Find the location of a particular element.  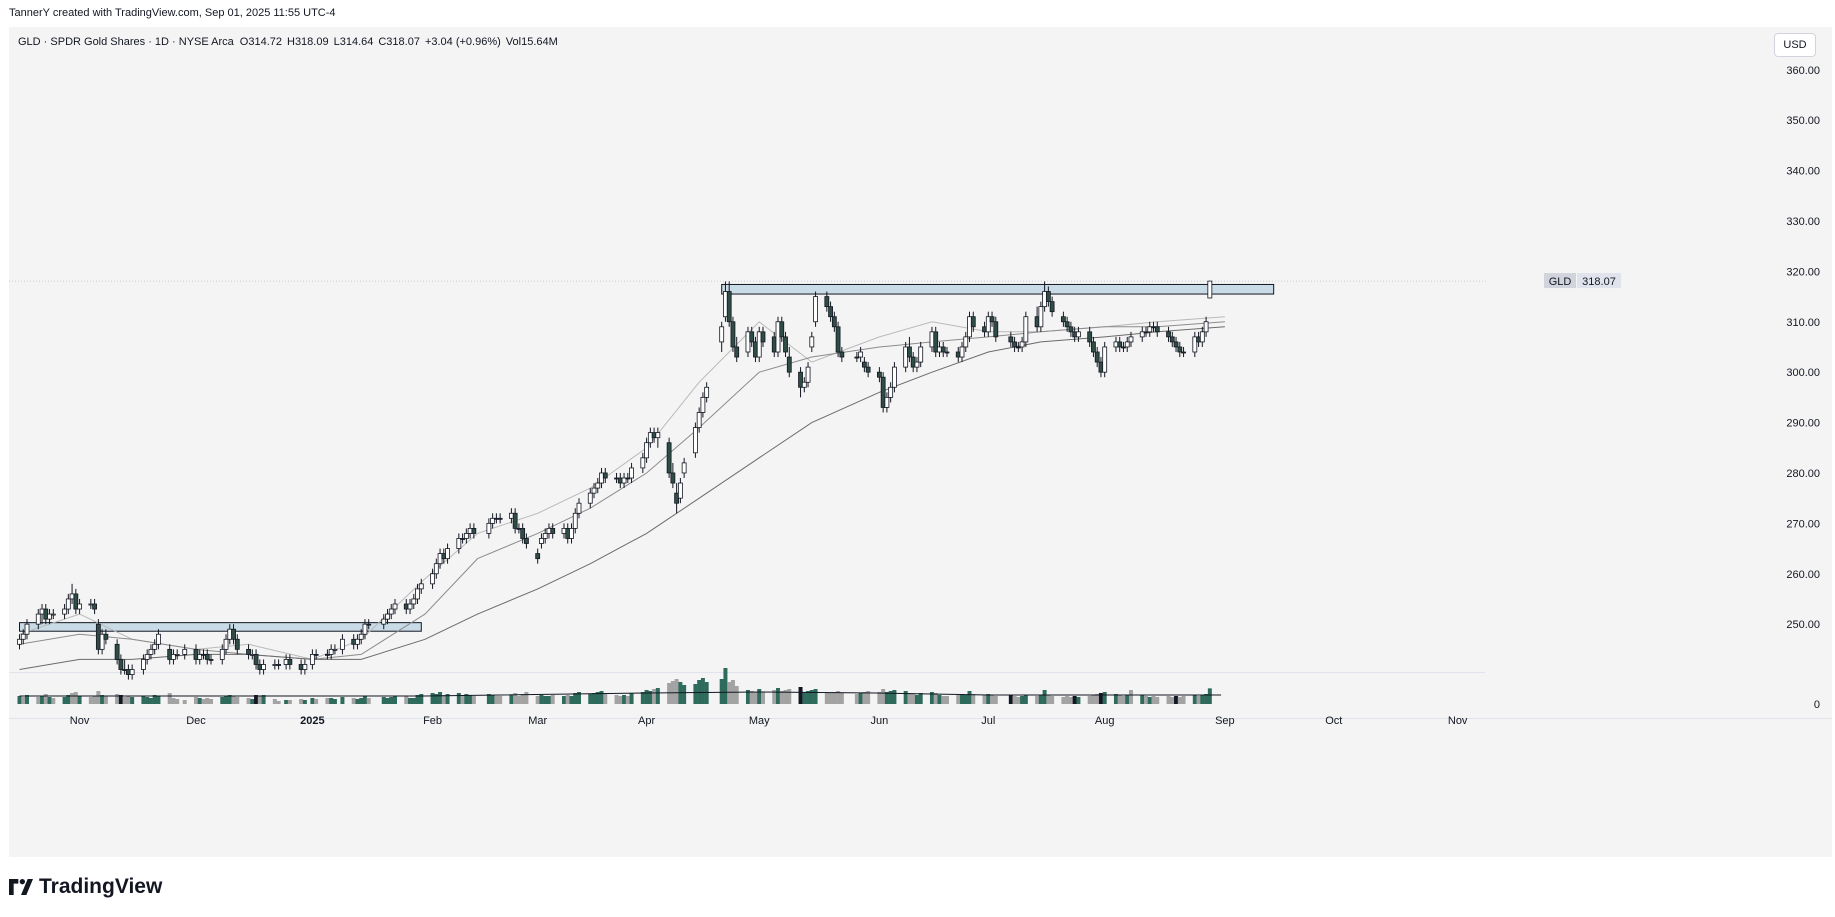

tradingview-logo: TradingView is located at coordinates (85, 887).